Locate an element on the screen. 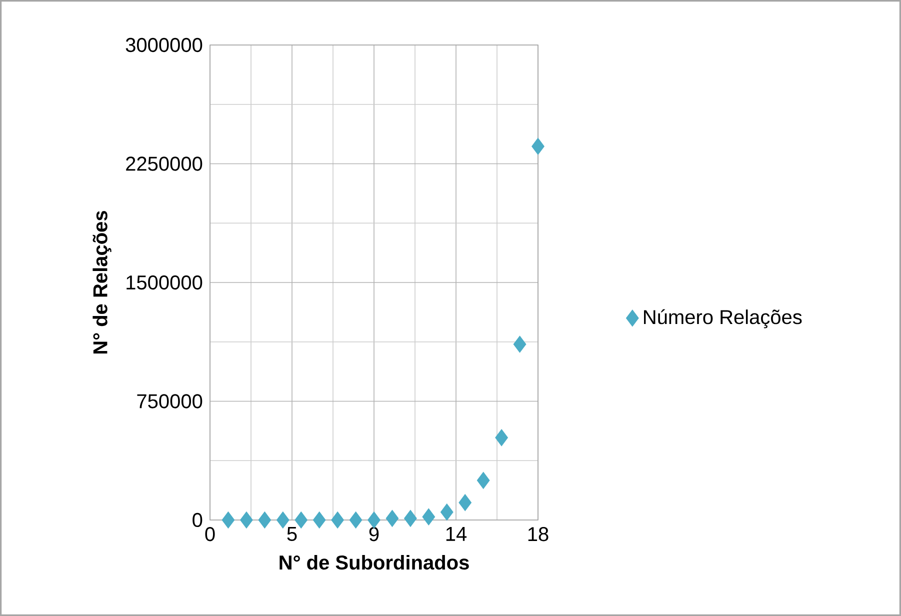 The height and width of the screenshot is (616, 901). legend-label: Número Relações is located at coordinates (723, 318).